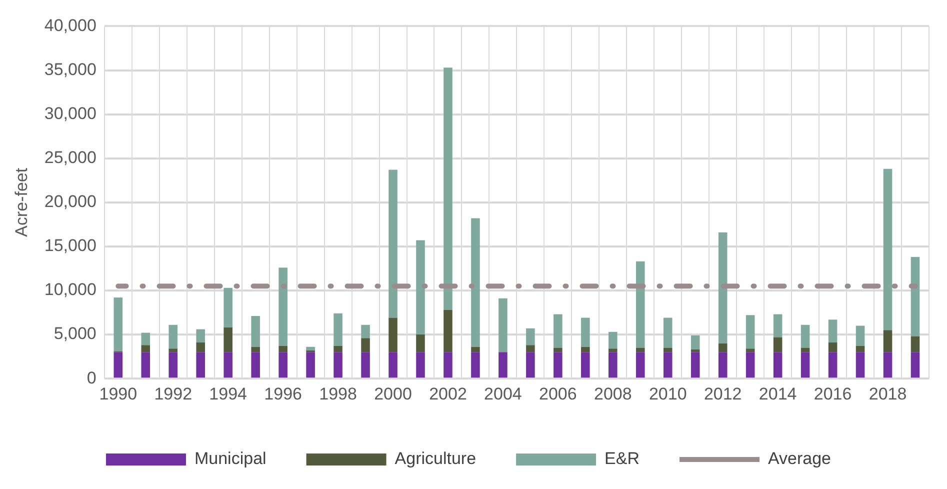  Describe the element at coordinates (70, 69) in the screenshot. I see `y-tick-label: 35,000` at that location.